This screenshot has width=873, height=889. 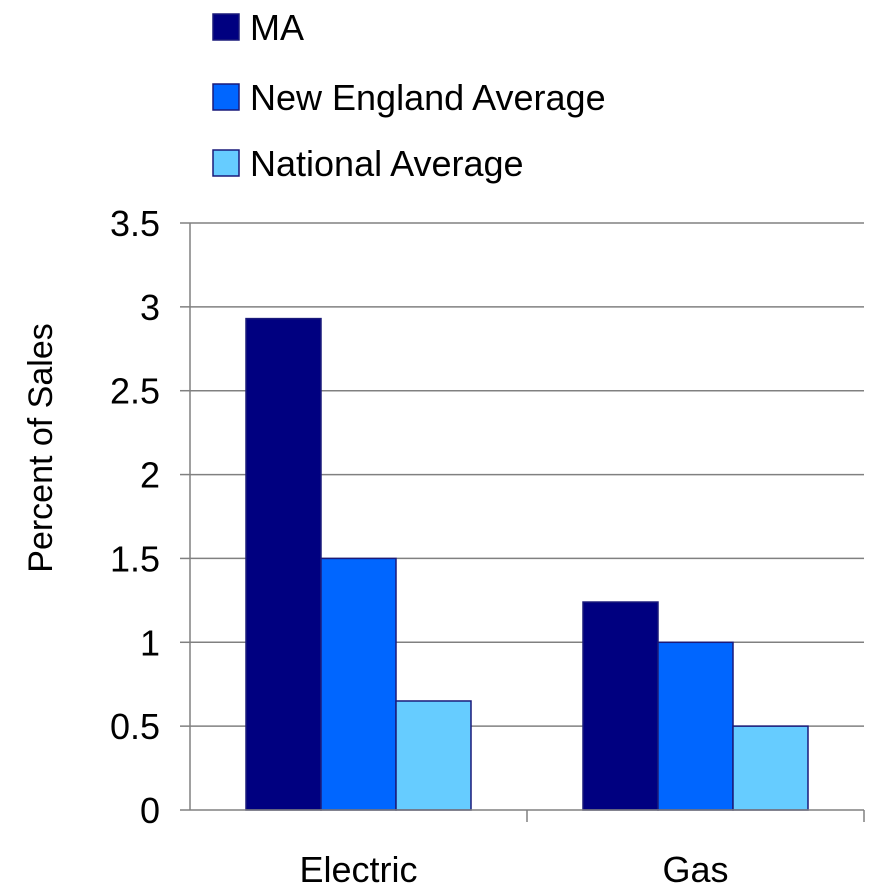 I want to click on y-tick-labels: 0 0.5 1 1.5 2 2.5 3 3.5, so click(x=135, y=517).